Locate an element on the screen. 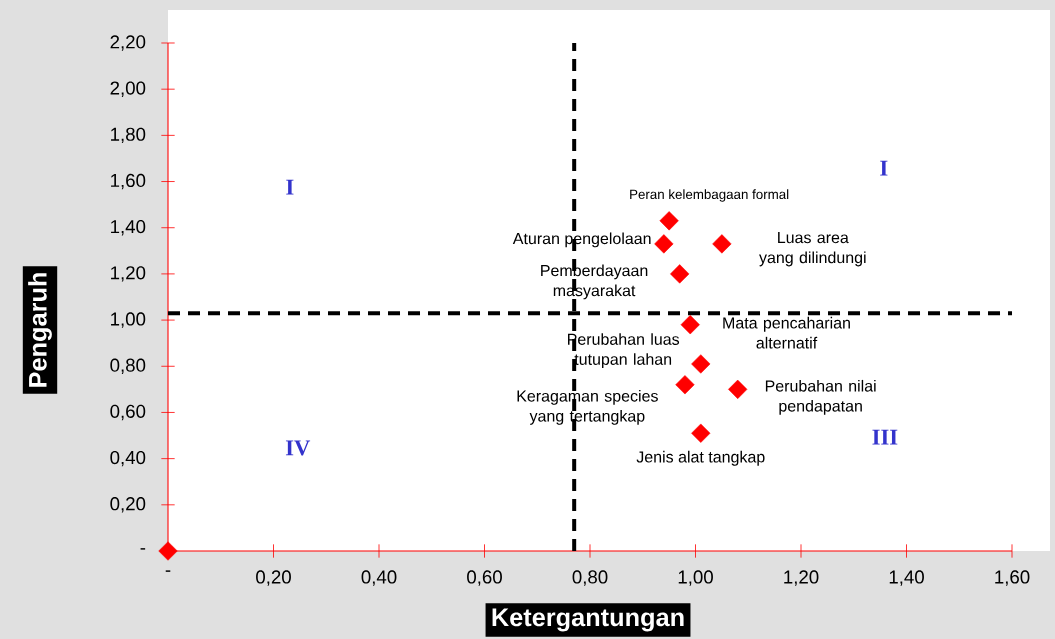 This screenshot has height=639, width=1055. x-tick-label: - is located at coordinates (168, 571).